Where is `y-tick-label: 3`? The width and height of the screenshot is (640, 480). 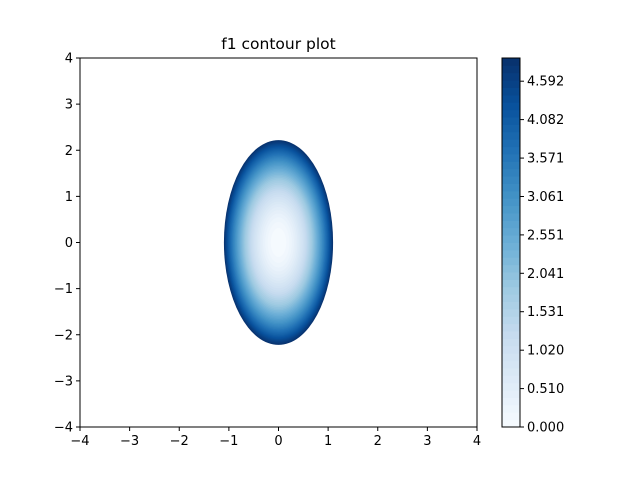
y-tick-label: 3 is located at coordinates (69, 105).